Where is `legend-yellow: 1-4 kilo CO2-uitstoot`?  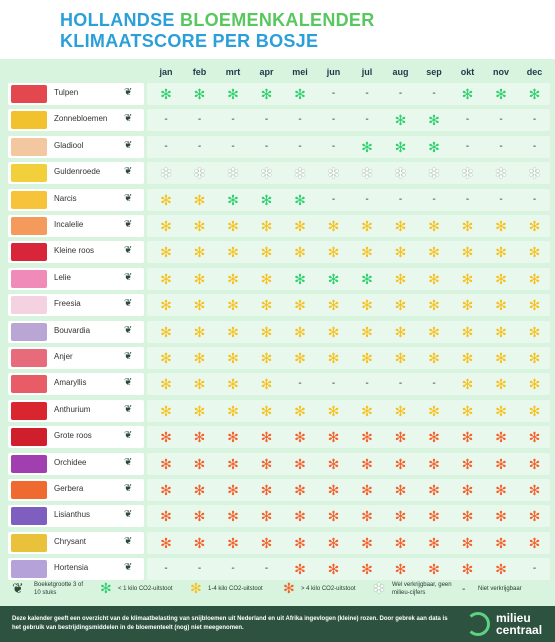
legend-yellow: 1-4 kilo CO2-uitstoot is located at coordinates (235, 589).